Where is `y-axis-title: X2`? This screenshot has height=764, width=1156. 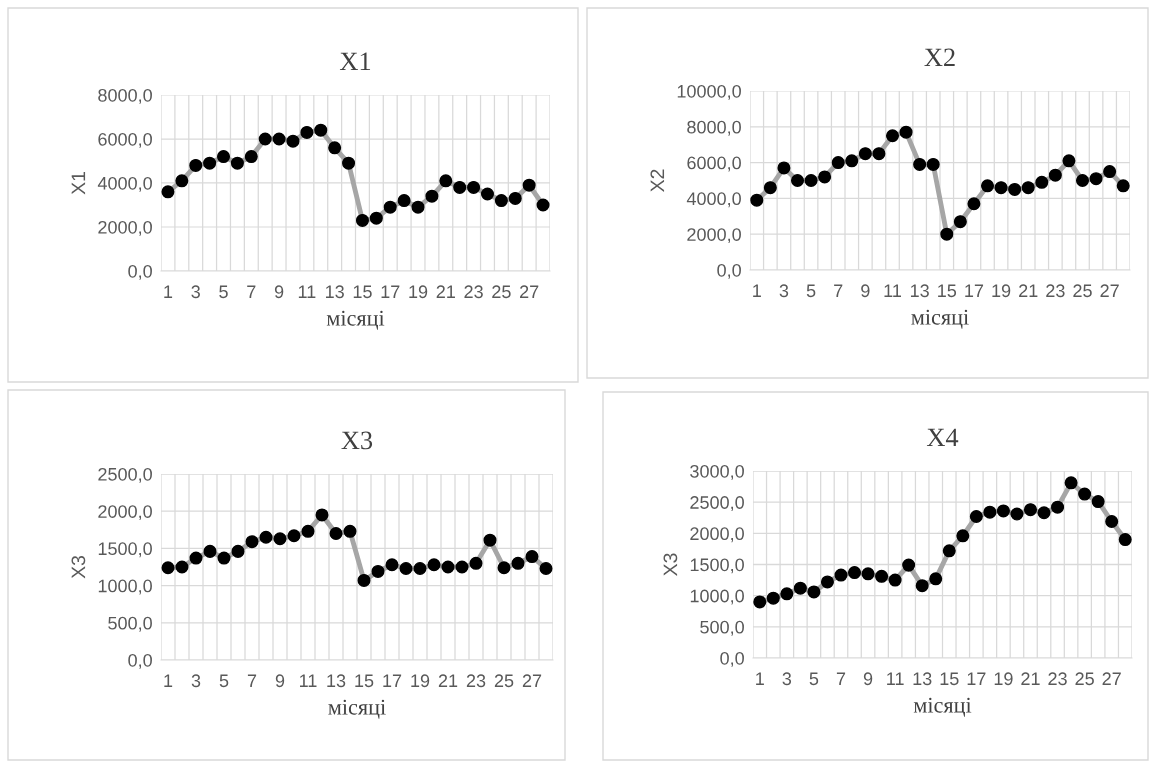
y-axis-title: X2 is located at coordinates (657, 180).